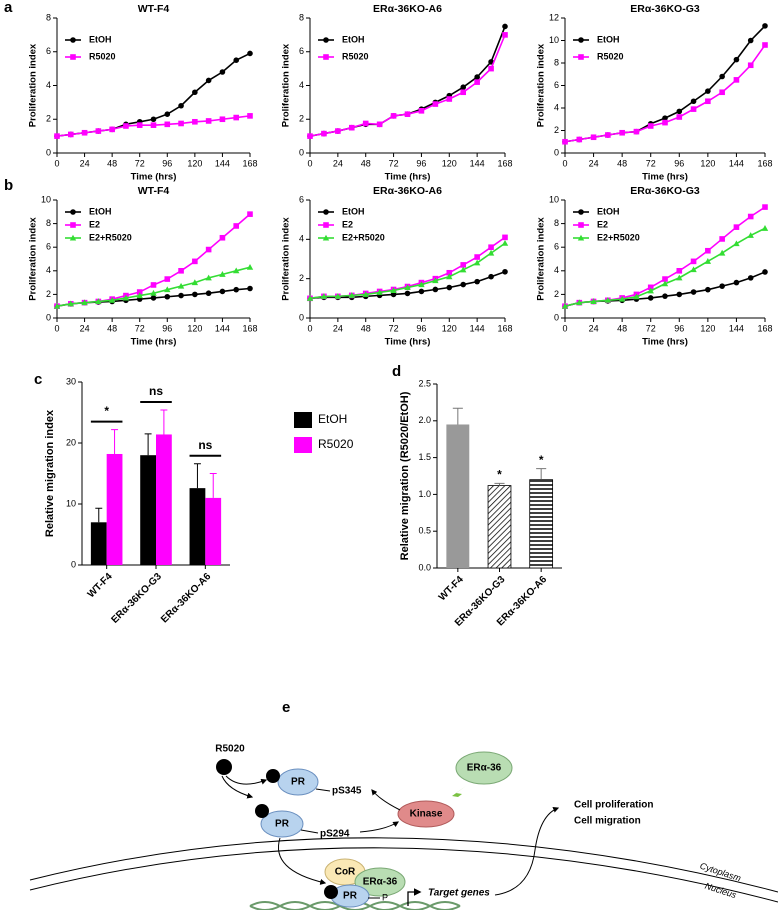 This screenshot has height=910, width=778. Describe the element at coordinates (622, 328) in the screenshot. I see `x-tick-label: 48` at that location.